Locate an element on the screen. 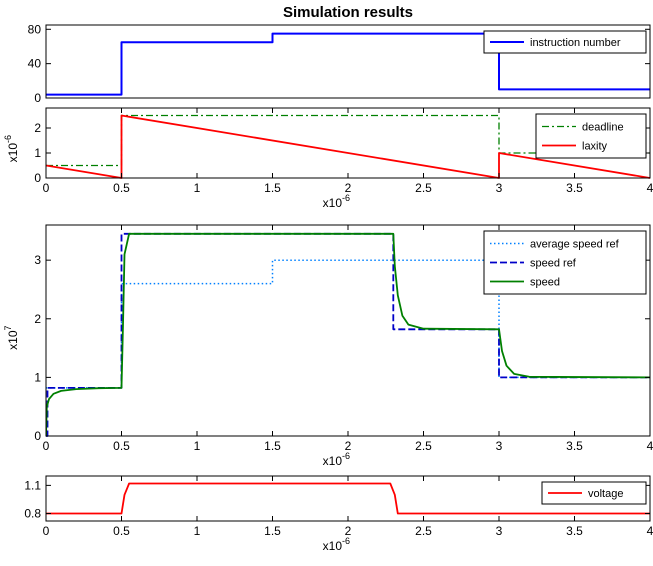  panel-voltage: 0.8 1.1 0 0.5 1 1.5 2 2.5 3 3.5 4 x10 -6 voltage is located at coordinates (338, 514).